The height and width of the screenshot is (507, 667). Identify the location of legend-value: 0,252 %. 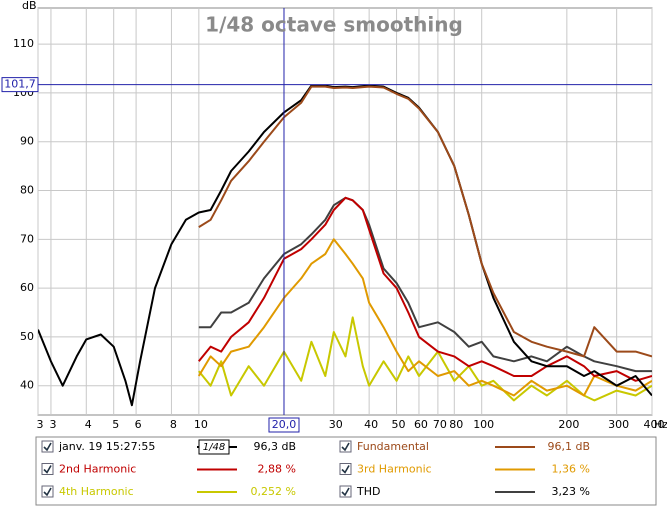
(273, 491).